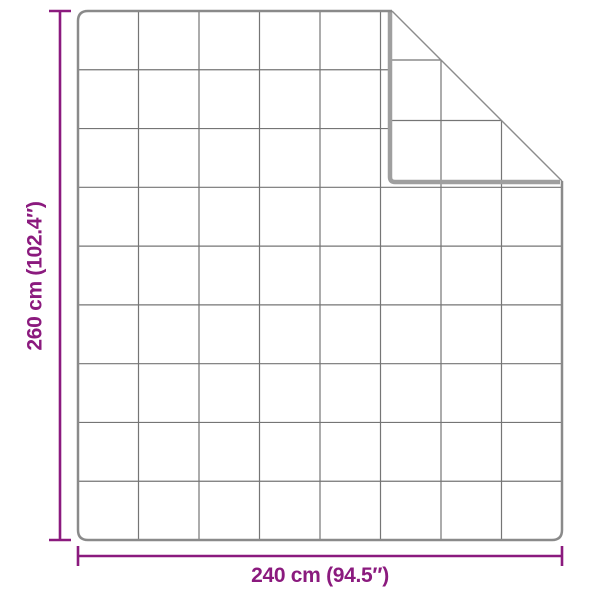 This screenshot has width=600, height=600. What do you see at coordinates (34, 275) in the screenshot?
I see `height-label: 260 cm (102.4″)` at bounding box center [34, 275].